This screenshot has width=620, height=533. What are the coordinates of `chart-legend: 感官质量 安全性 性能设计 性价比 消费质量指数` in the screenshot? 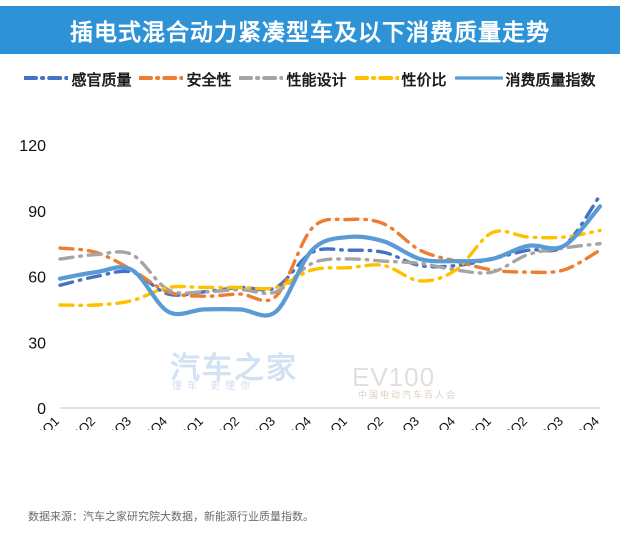 It's located at (310, 79).